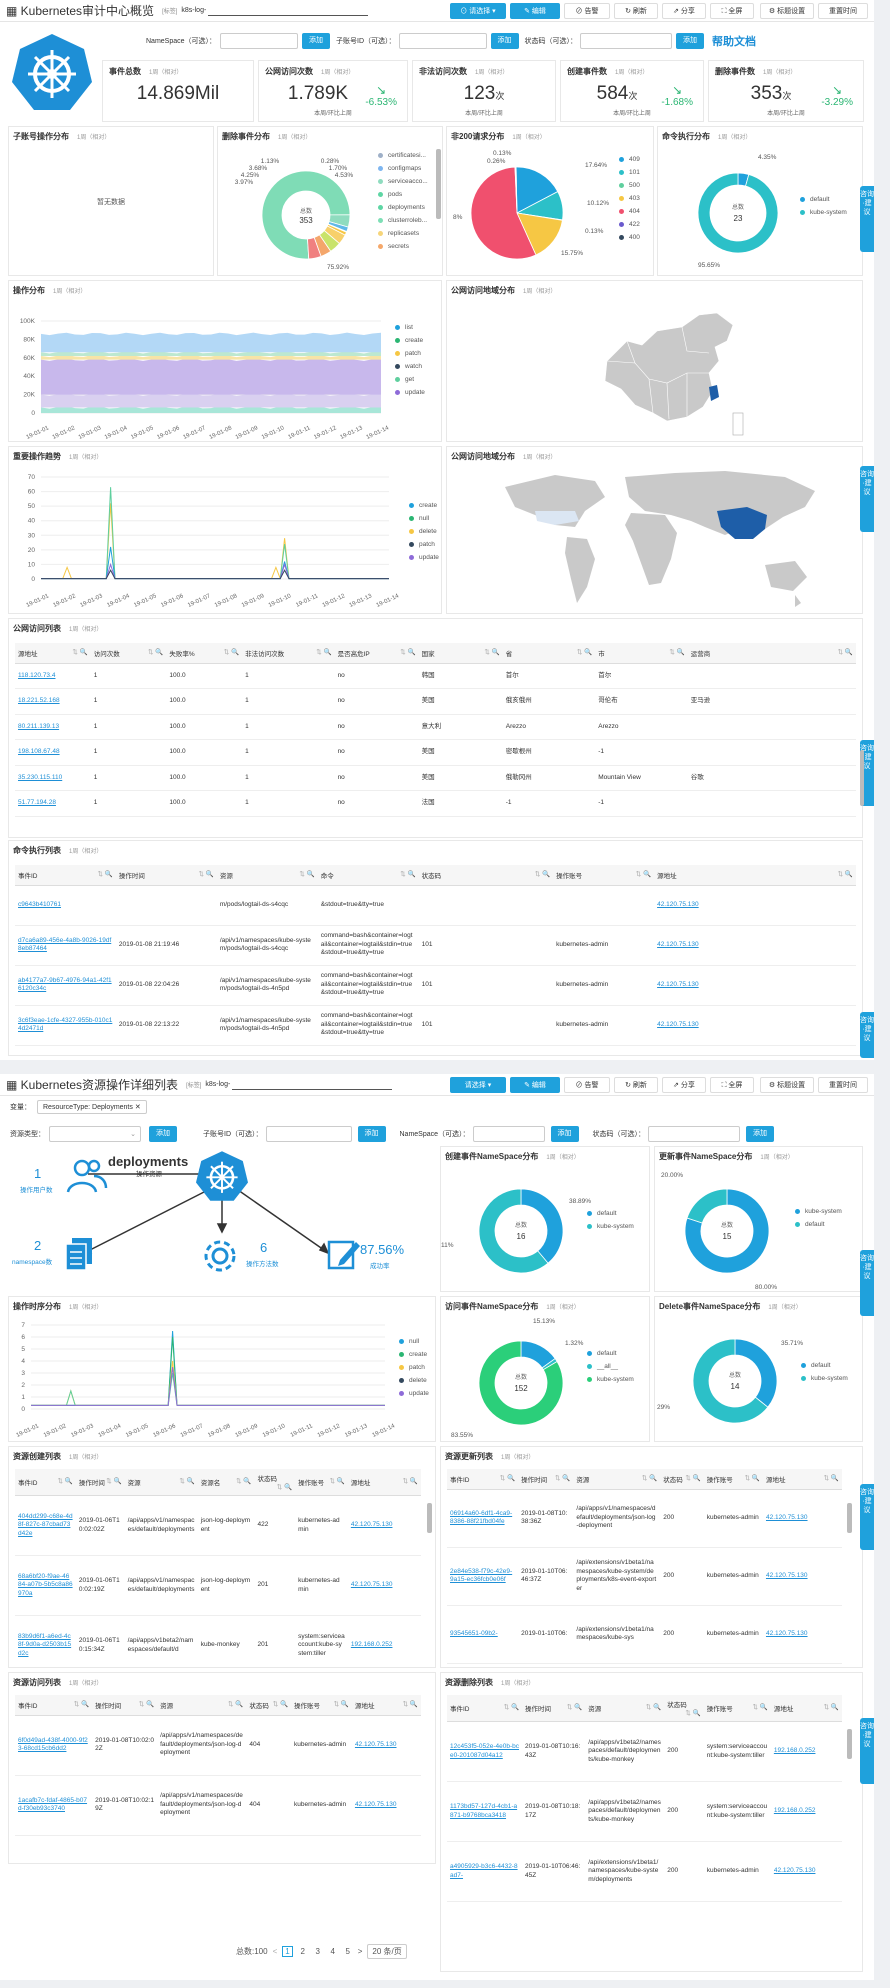 The height and width of the screenshot is (1988, 890). What do you see at coordinates (317, 1951) in the screenshot?
I see `pagination-page: 3` at bounding box center [317, 1951].